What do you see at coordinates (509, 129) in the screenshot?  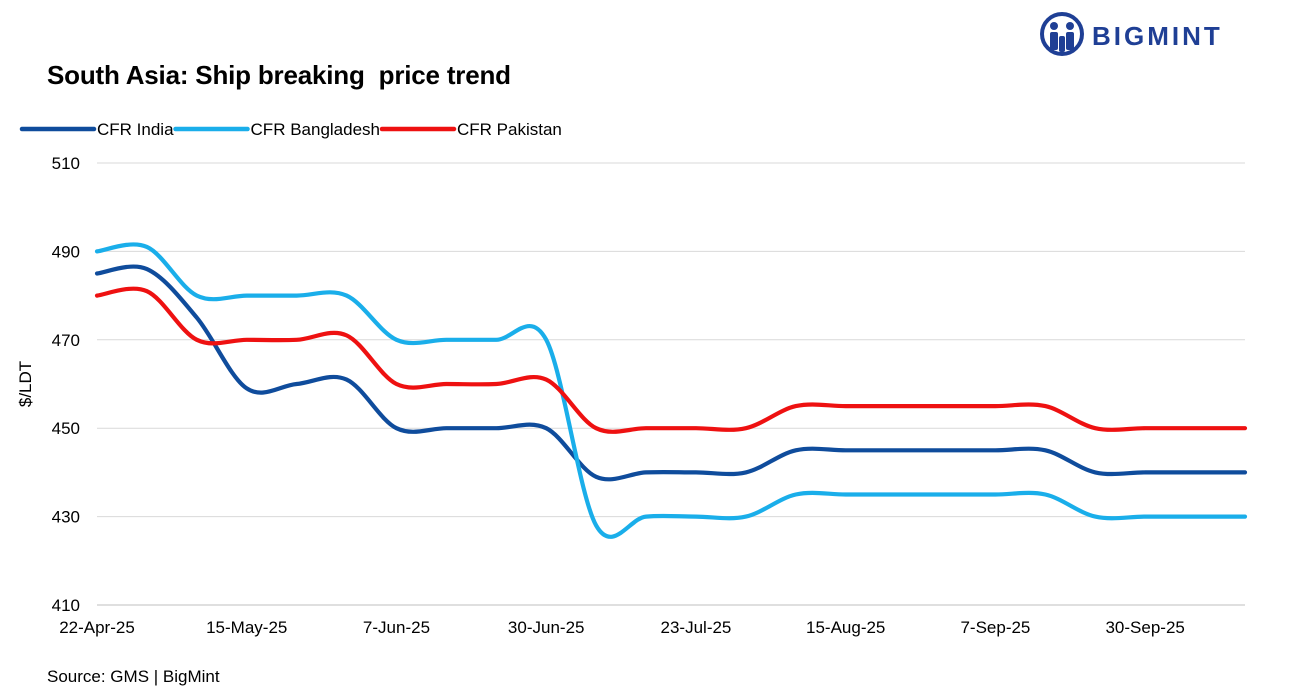 I see `legend-label-cfr-pakistan: CFR Pakistan` at bounding box center [509, 129].